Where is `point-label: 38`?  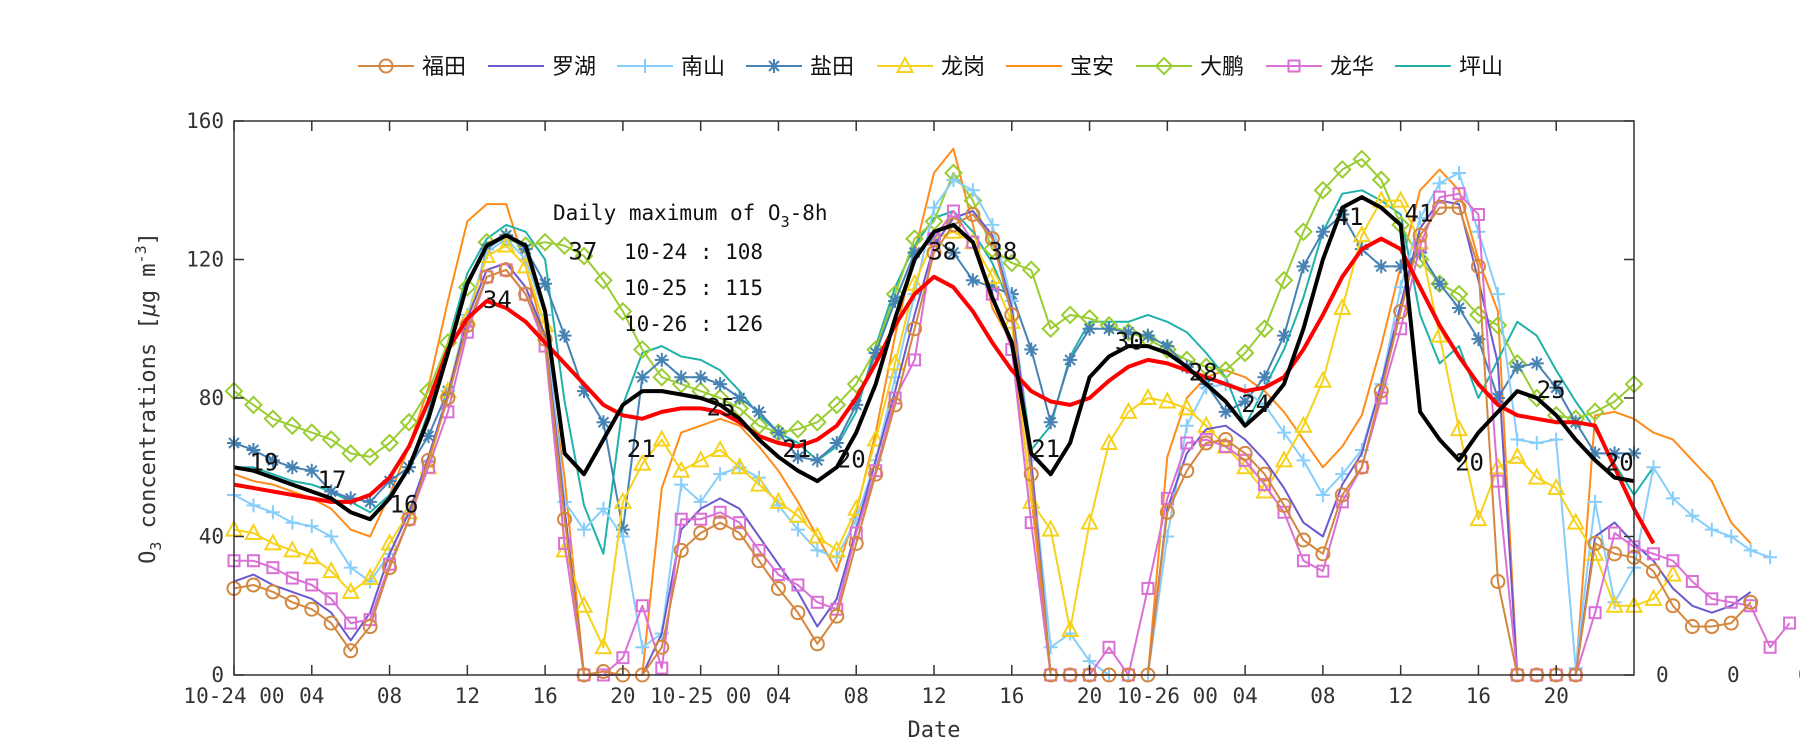 point-label: 38 is located at coordinates (1002, 252).